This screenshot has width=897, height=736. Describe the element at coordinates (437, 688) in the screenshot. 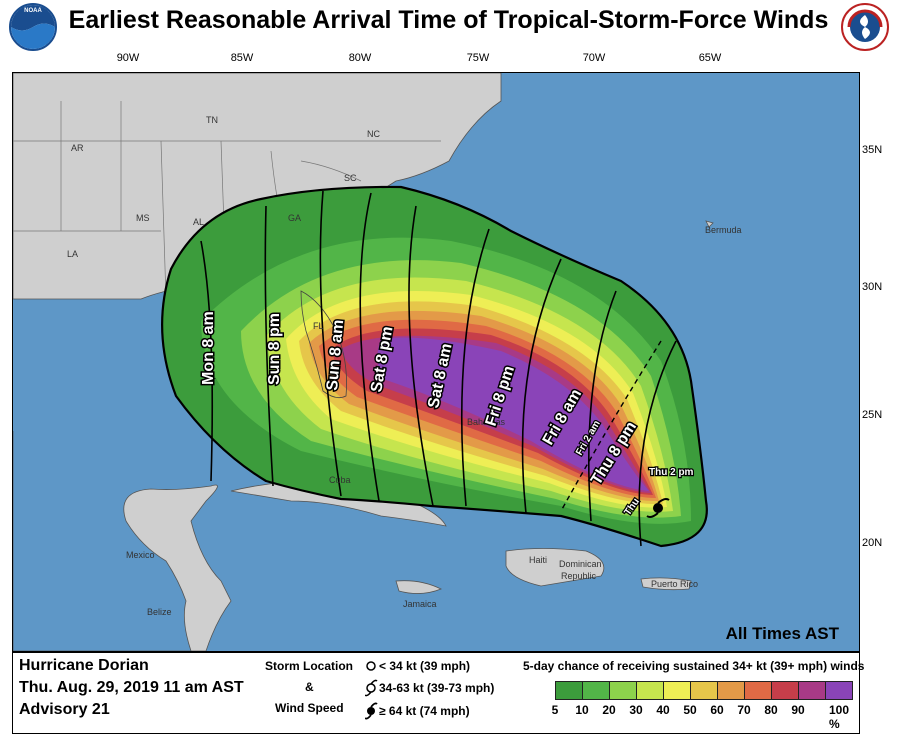

I see `key-34-63: 34-63 kt (39-73 mph)` at that location.